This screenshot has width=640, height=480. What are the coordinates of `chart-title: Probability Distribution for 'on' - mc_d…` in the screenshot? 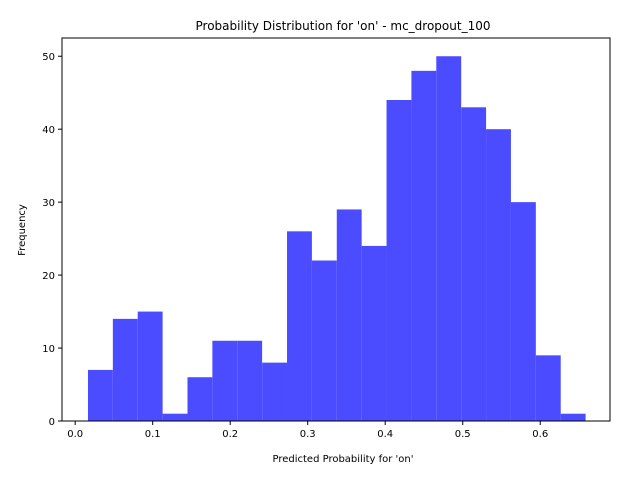 It's located at (343, 26).